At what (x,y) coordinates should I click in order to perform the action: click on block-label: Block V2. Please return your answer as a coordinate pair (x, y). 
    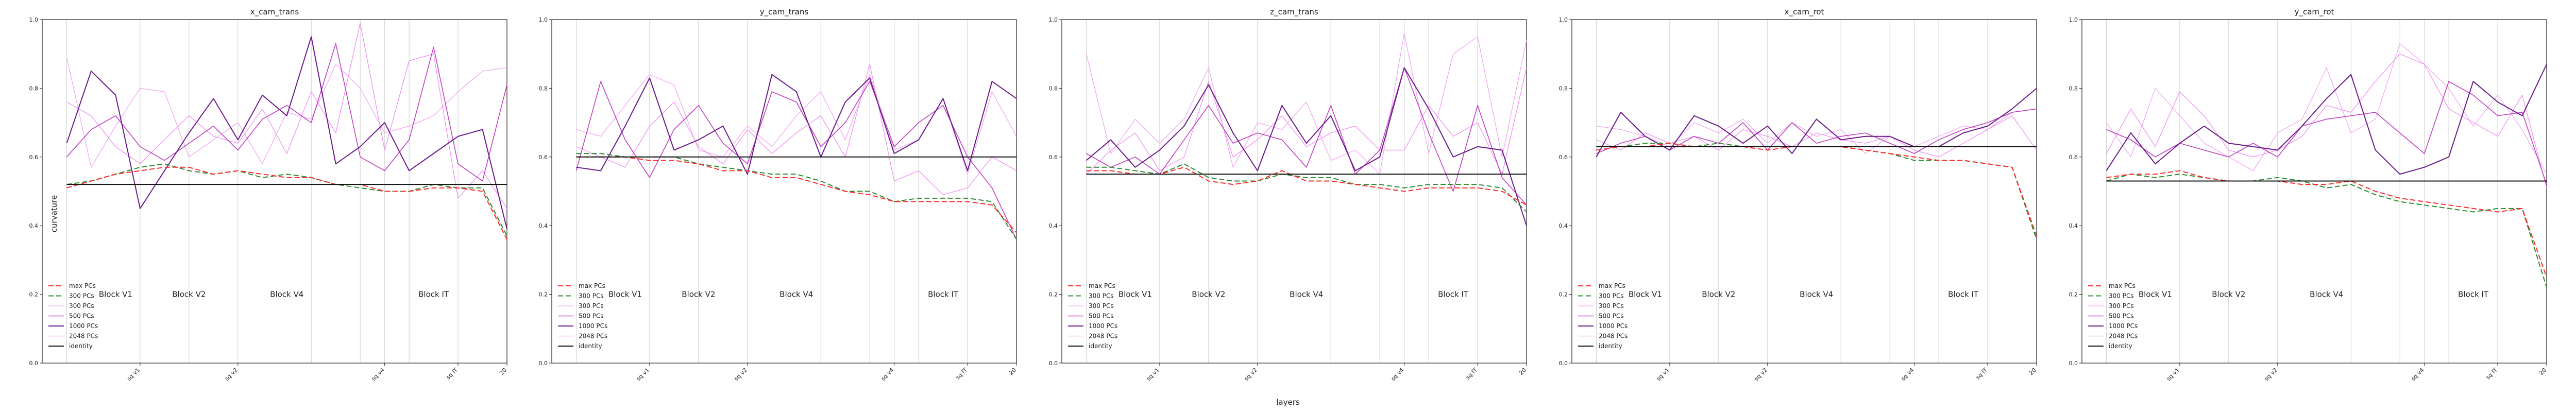
    Looking at the image, I should click on (1208, 295).